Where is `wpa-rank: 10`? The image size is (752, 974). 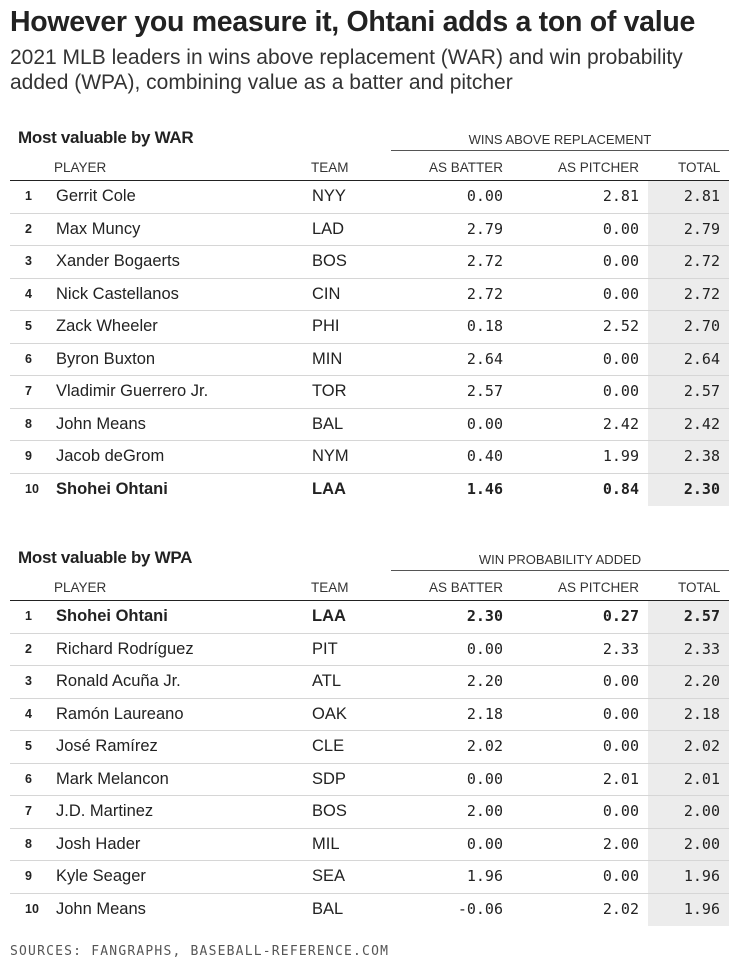 wpa-rank: 10 is located at coordinates (32, 908).